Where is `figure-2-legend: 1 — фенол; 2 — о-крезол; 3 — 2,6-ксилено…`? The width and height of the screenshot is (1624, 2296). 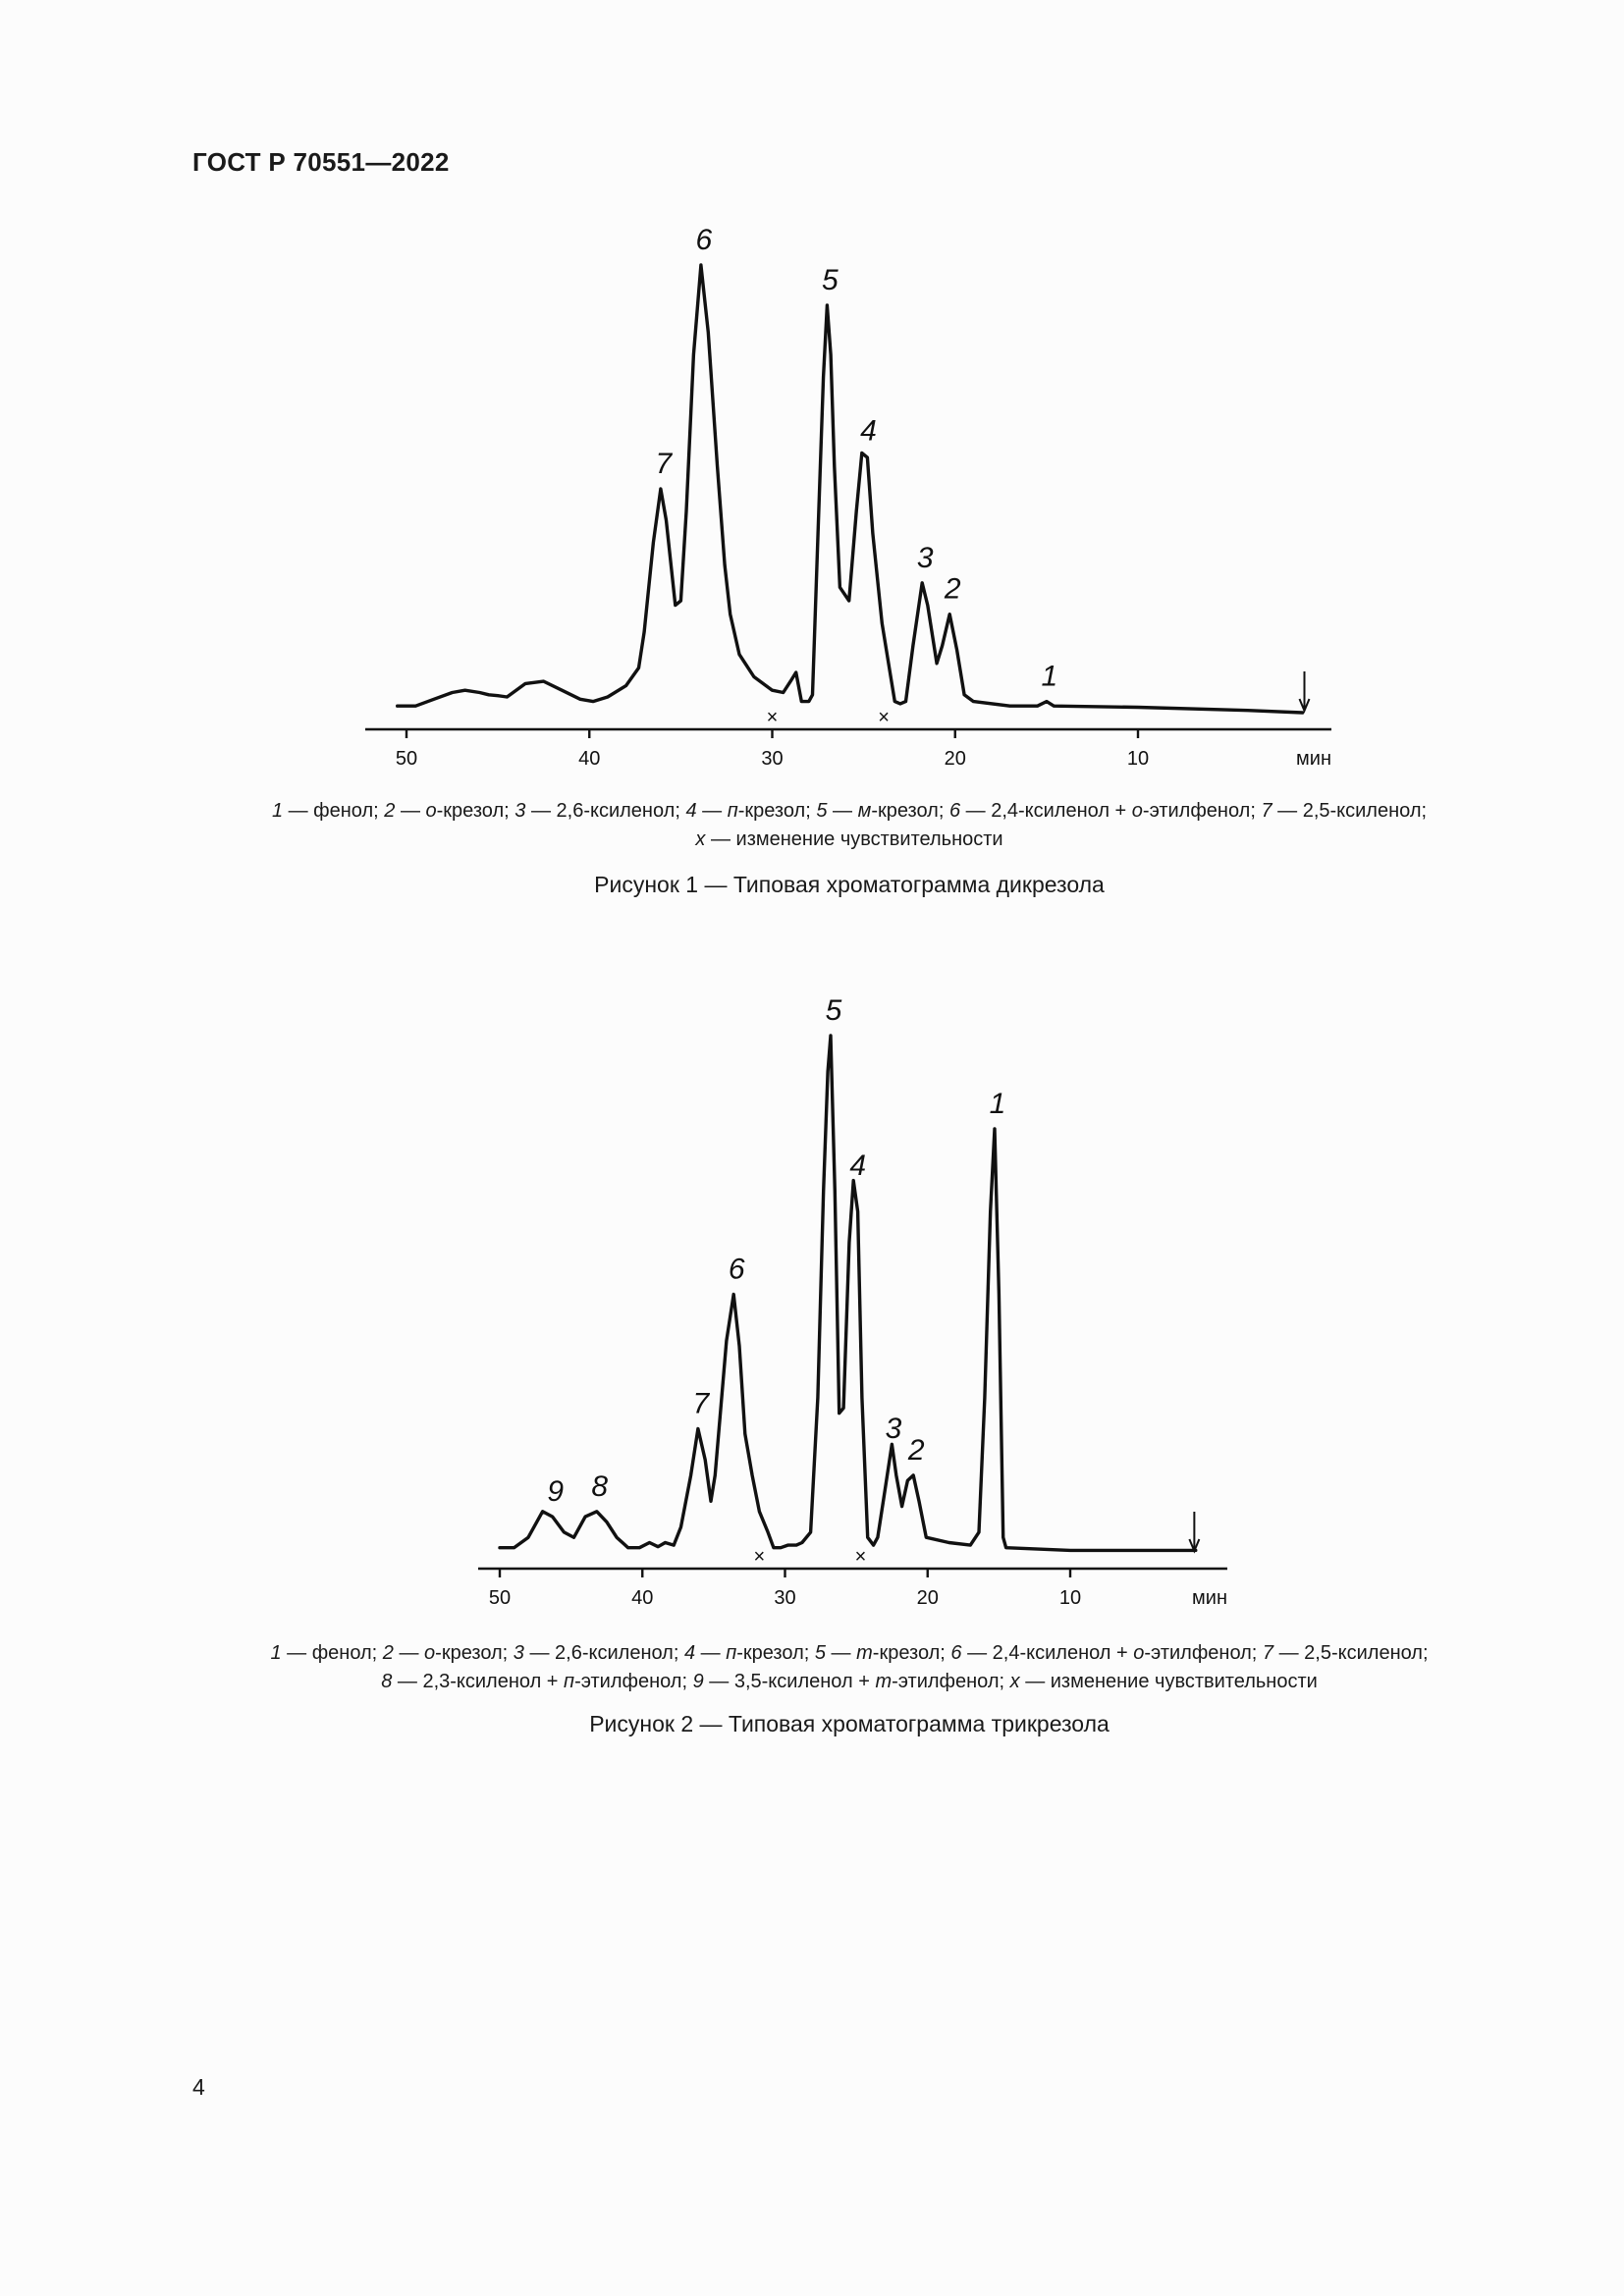
figure-2-legend: 1 — фенол; 2 — о-крезол; 3 — 2,6-ксилено… is located at coordinates (849, 1667).